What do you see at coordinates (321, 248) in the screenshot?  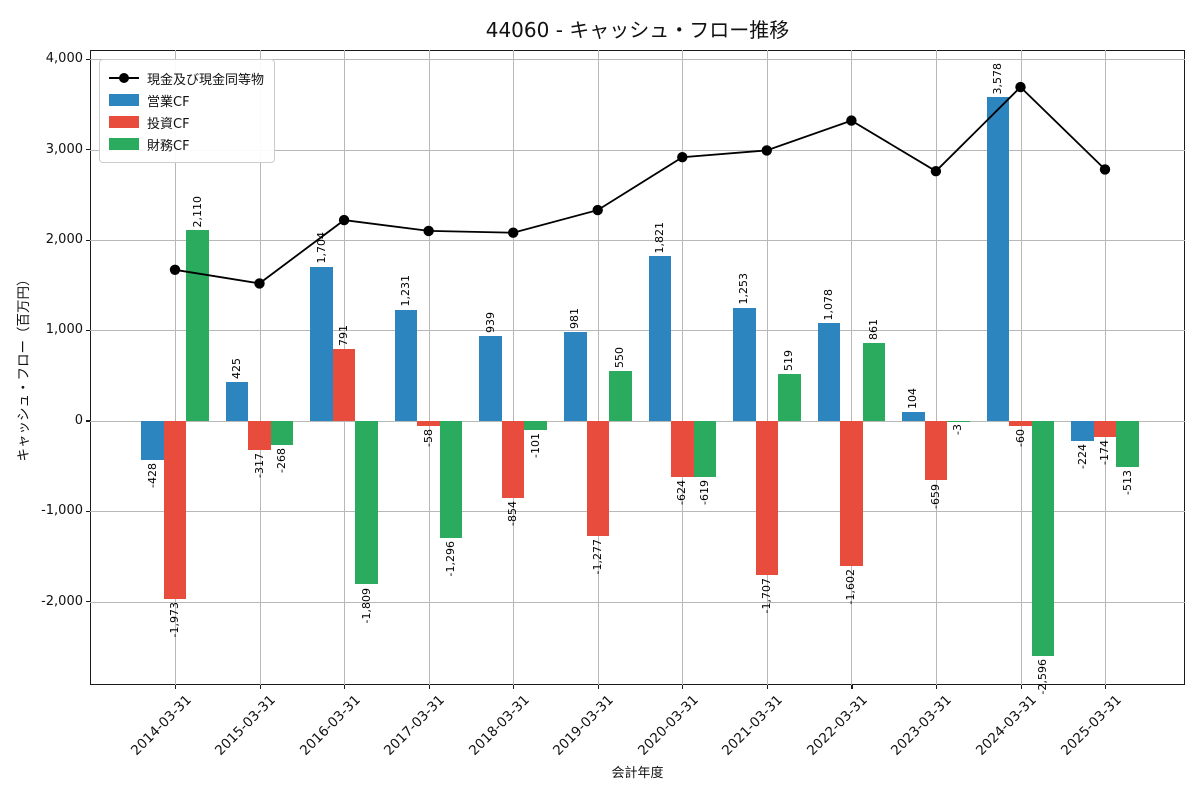 I see `bar-value-label: 1,704` at bounding box center [321, 248].